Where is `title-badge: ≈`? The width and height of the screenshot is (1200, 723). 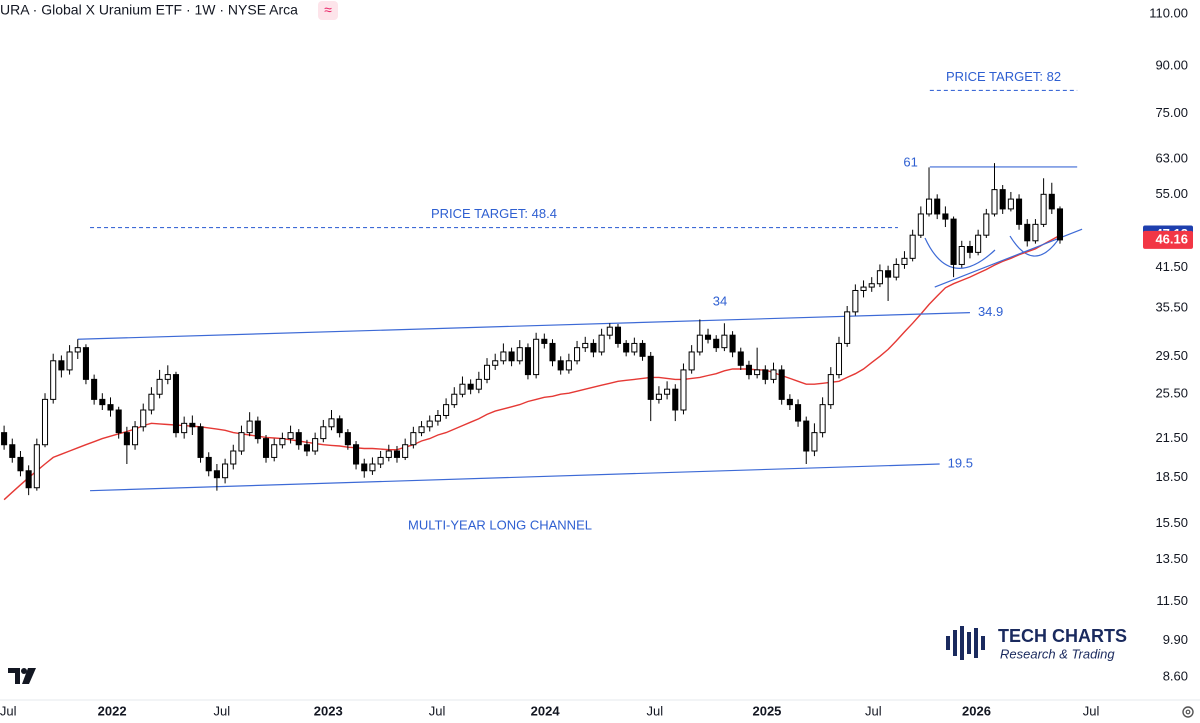
title-badge: ≈ is located at coordinates (328, 10).